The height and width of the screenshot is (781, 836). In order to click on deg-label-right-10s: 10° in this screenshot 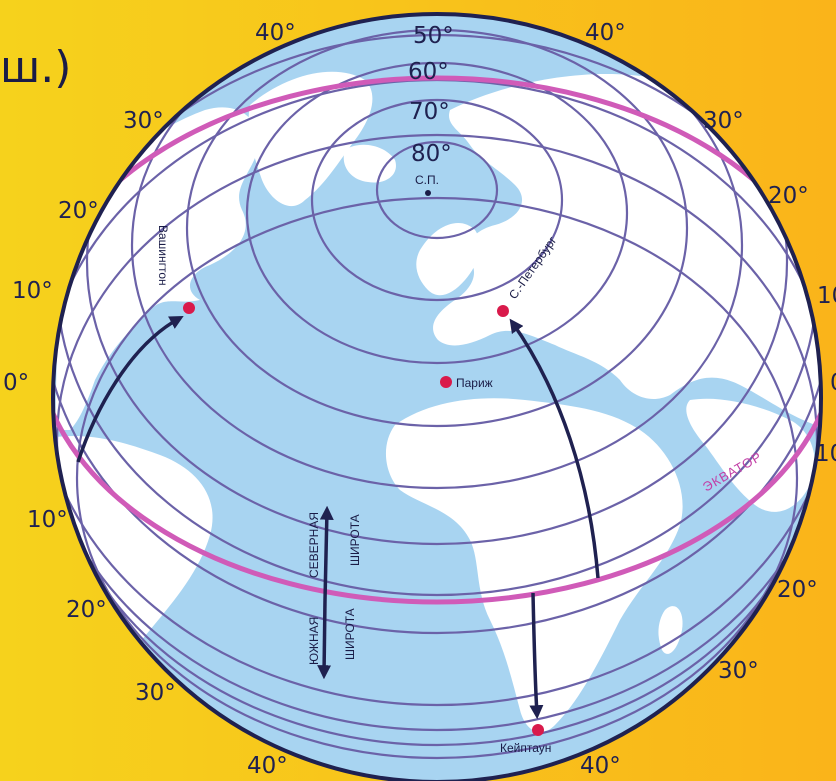, I will do `click(825, 454)`.